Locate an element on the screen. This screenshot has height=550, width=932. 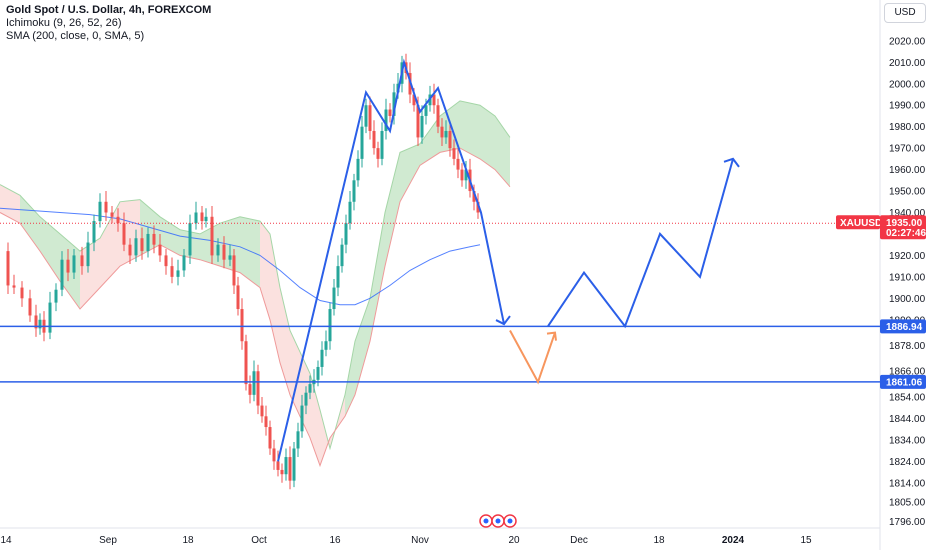
price-tick-label: 1920.00 is located at coordinates (907, 256).